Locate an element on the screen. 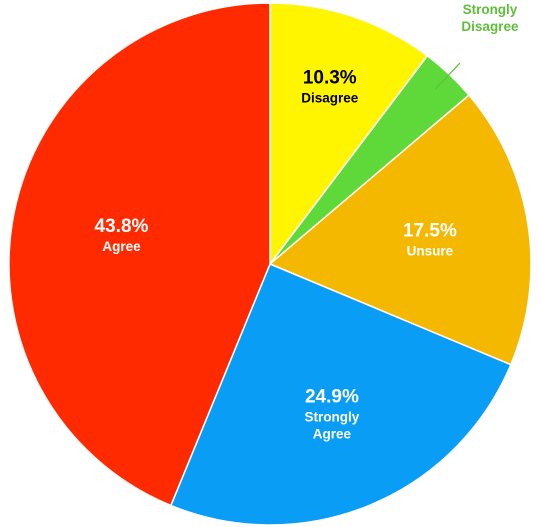 This screenshot has width=539, height=527. leader-line-strongly-disagree is located at coordinates (447, 76).